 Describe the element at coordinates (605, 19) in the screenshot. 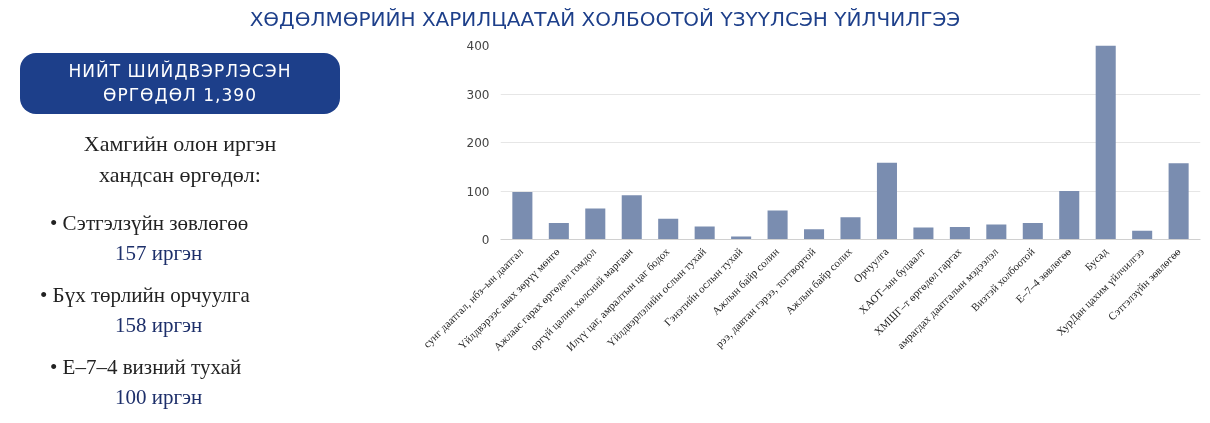

I see `chart-title: ХӨДӨЛМӨРИЙН ХАРИЛЦААТАЙ ХОЛБООТОЙ ҮЗҮҮЛСЭН ҮЙЛЧИЛГЭЭ` at that location.